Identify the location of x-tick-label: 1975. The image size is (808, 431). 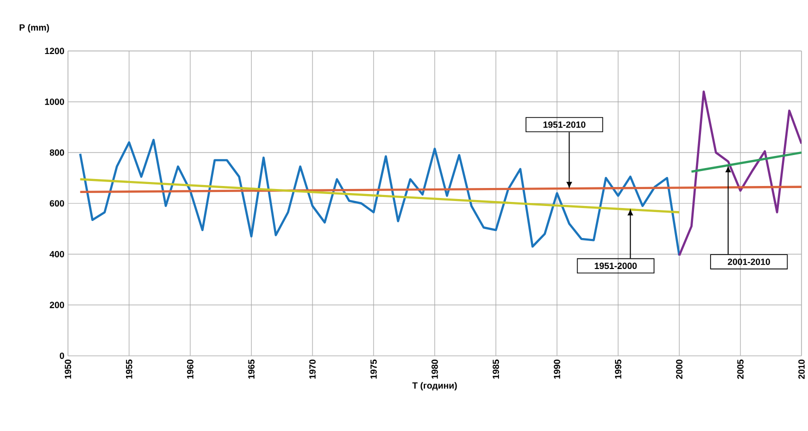
(373, 369).